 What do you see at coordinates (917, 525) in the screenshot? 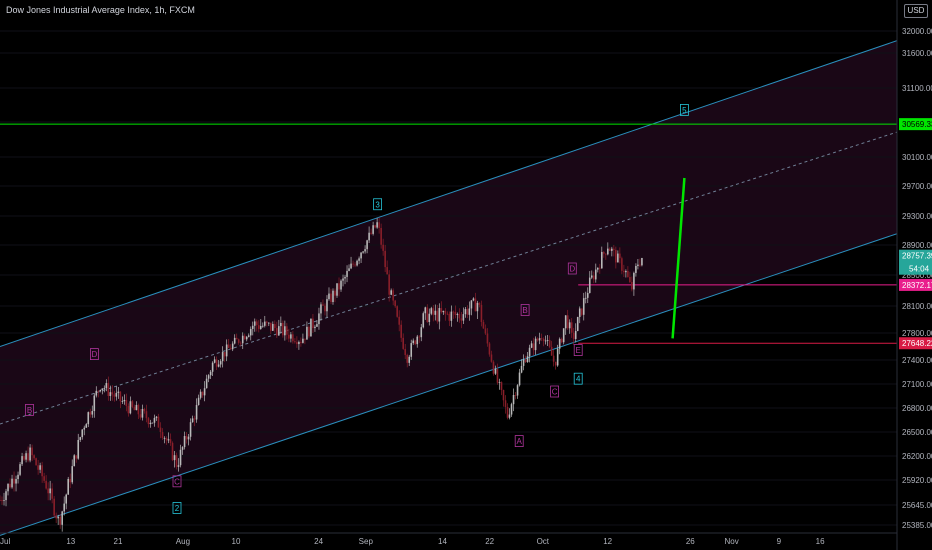
I see `y-tick-label: 25385.00` at bounding box center [917, 525].